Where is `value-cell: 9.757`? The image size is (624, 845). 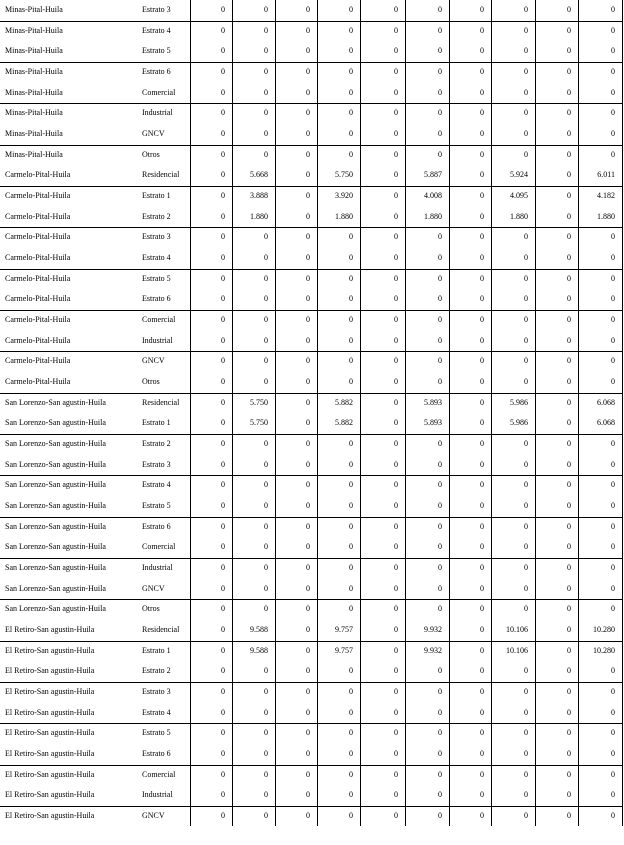 value-cell: 9.757 is located at coordinates (344, 650).